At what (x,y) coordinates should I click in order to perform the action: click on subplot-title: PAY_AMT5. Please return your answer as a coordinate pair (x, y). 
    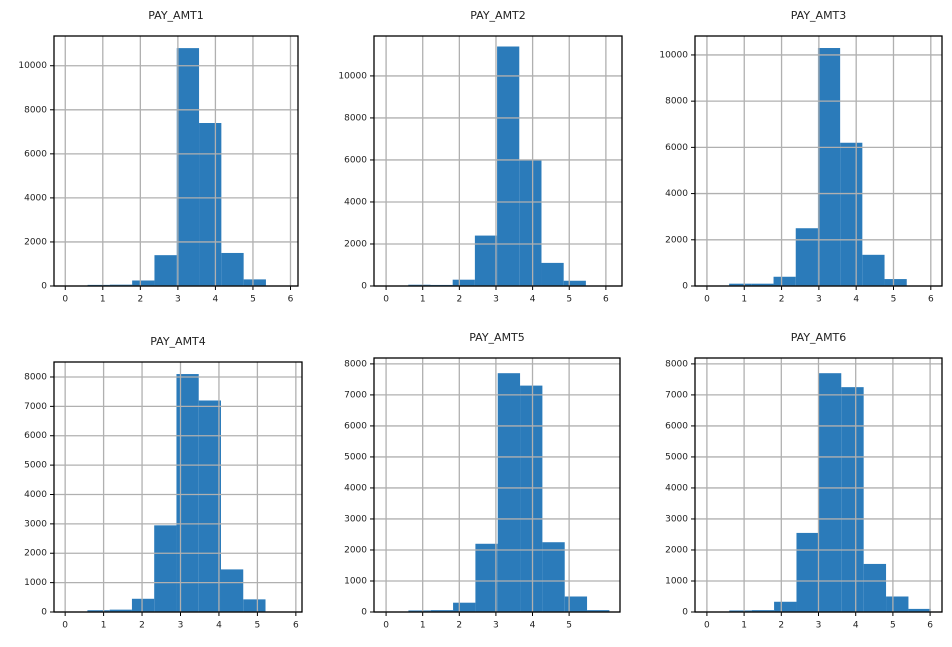
    Looking at the image, I should click on (497, 337).